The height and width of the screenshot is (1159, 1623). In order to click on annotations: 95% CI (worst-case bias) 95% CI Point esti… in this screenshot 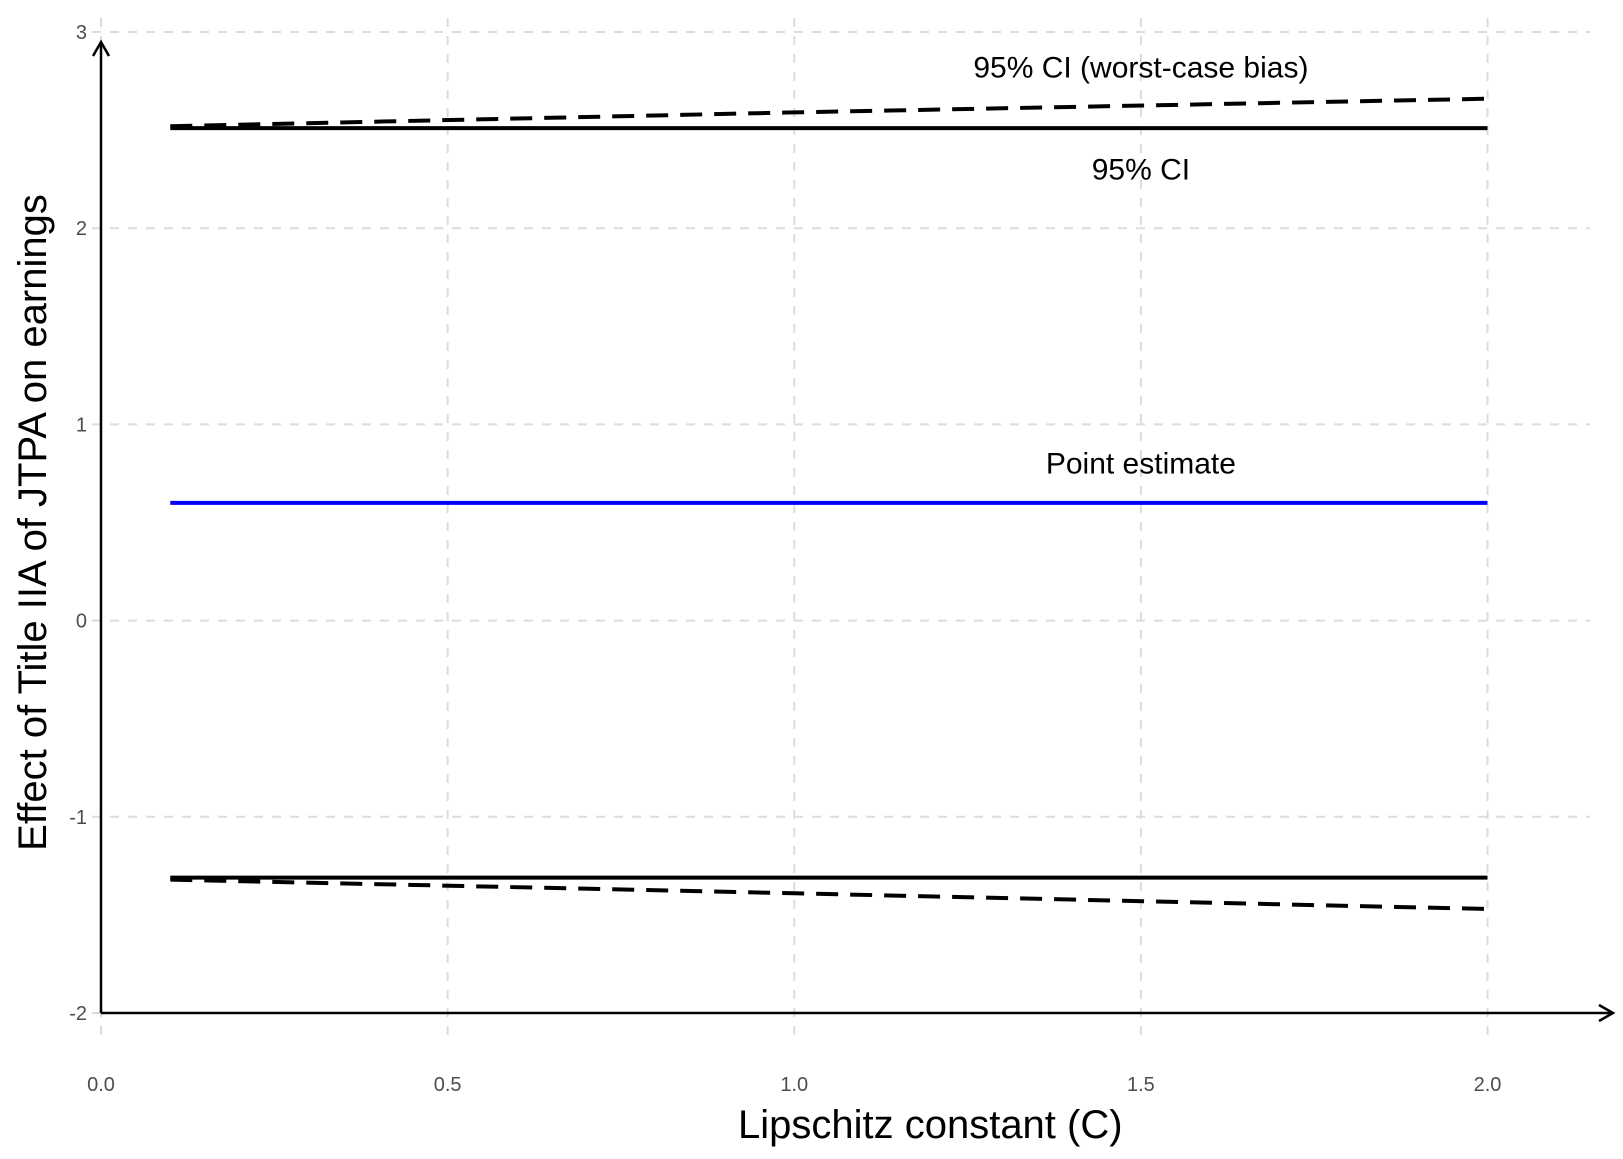, I will do `click(1140, 265)`.